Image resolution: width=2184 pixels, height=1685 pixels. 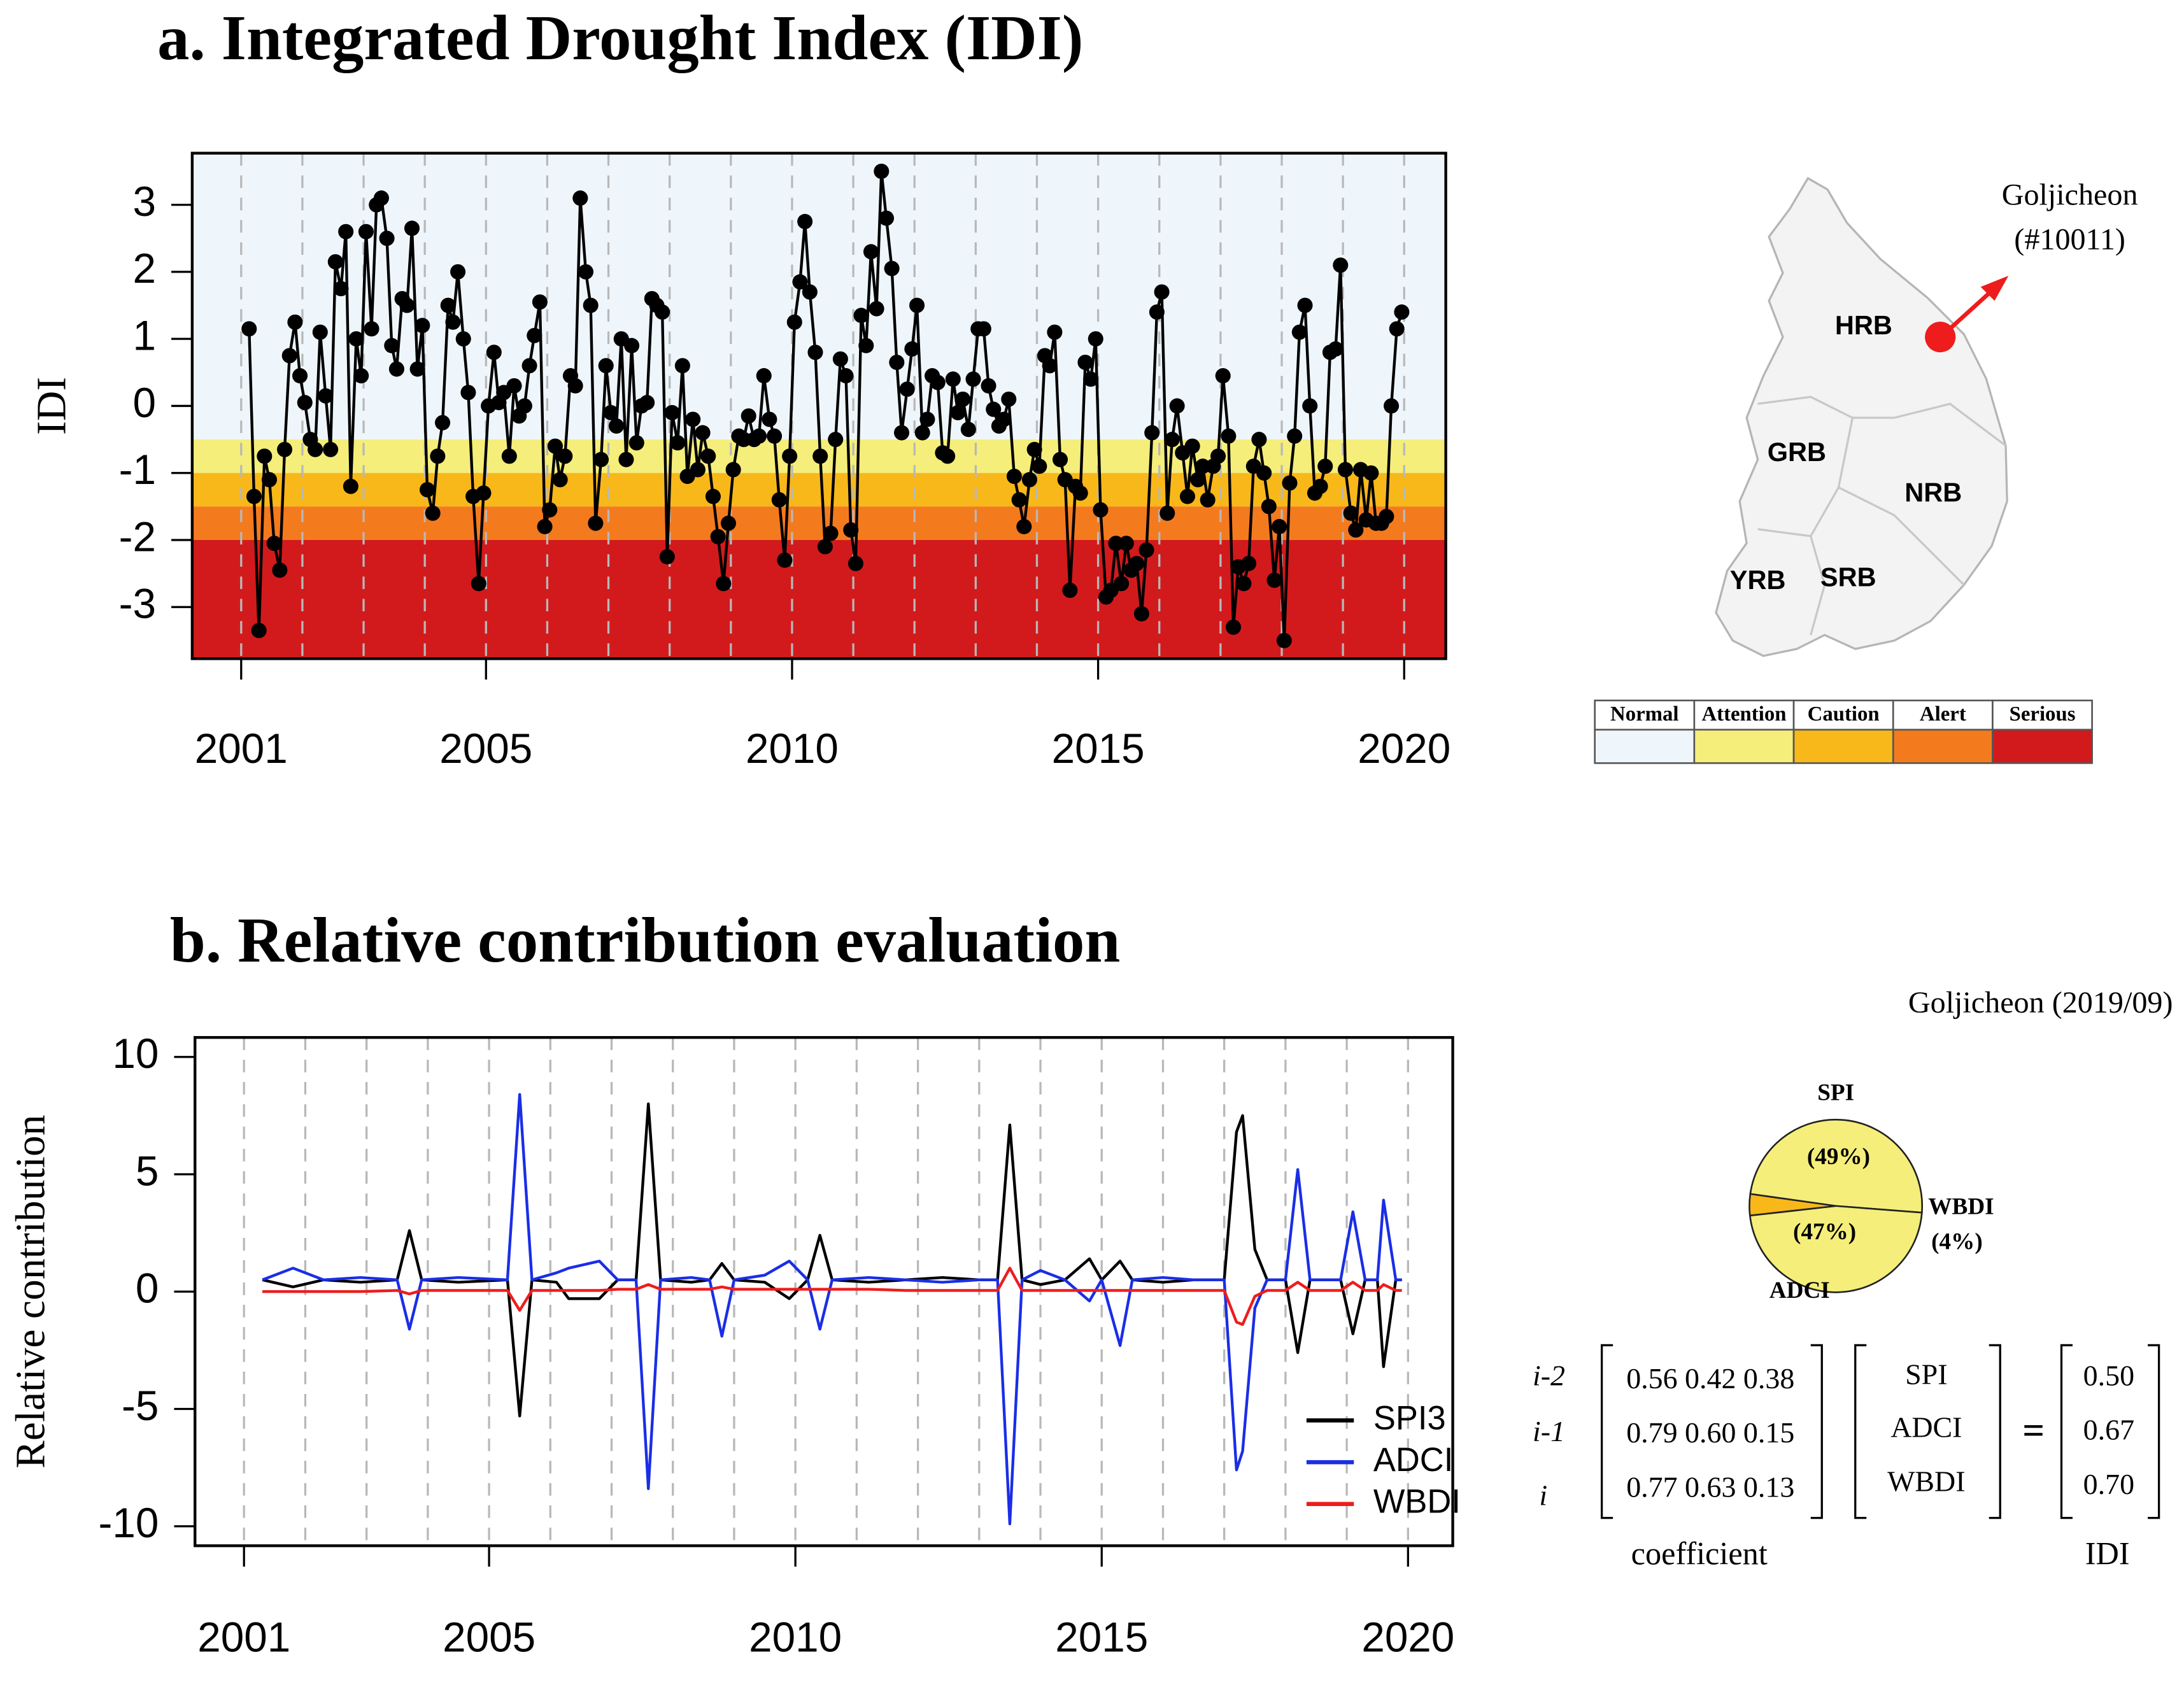 What do you see at coordinates (137, 470) in the screenshot?
I see `y-tick-label: -1` at bounding box center [137, 470].